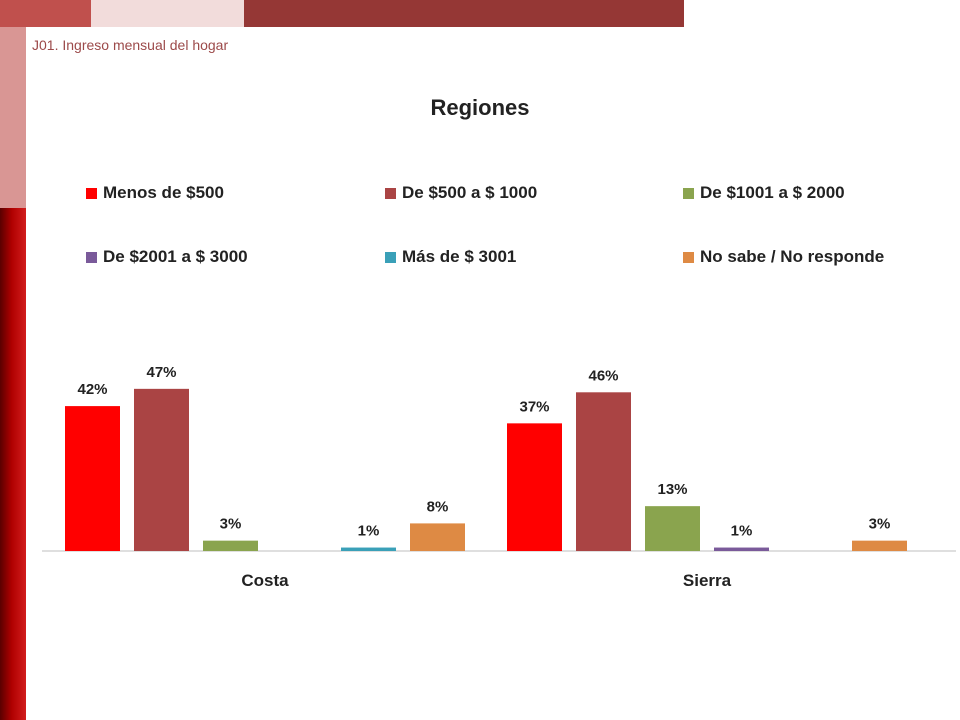 The height and width of the screenshot is (720, 960). What do you see at coordinates (130, 45) in the screenshot?
I see `slide-subtitle: J01. Ingreso mensual del hogar` at bounding box center [130, 45].